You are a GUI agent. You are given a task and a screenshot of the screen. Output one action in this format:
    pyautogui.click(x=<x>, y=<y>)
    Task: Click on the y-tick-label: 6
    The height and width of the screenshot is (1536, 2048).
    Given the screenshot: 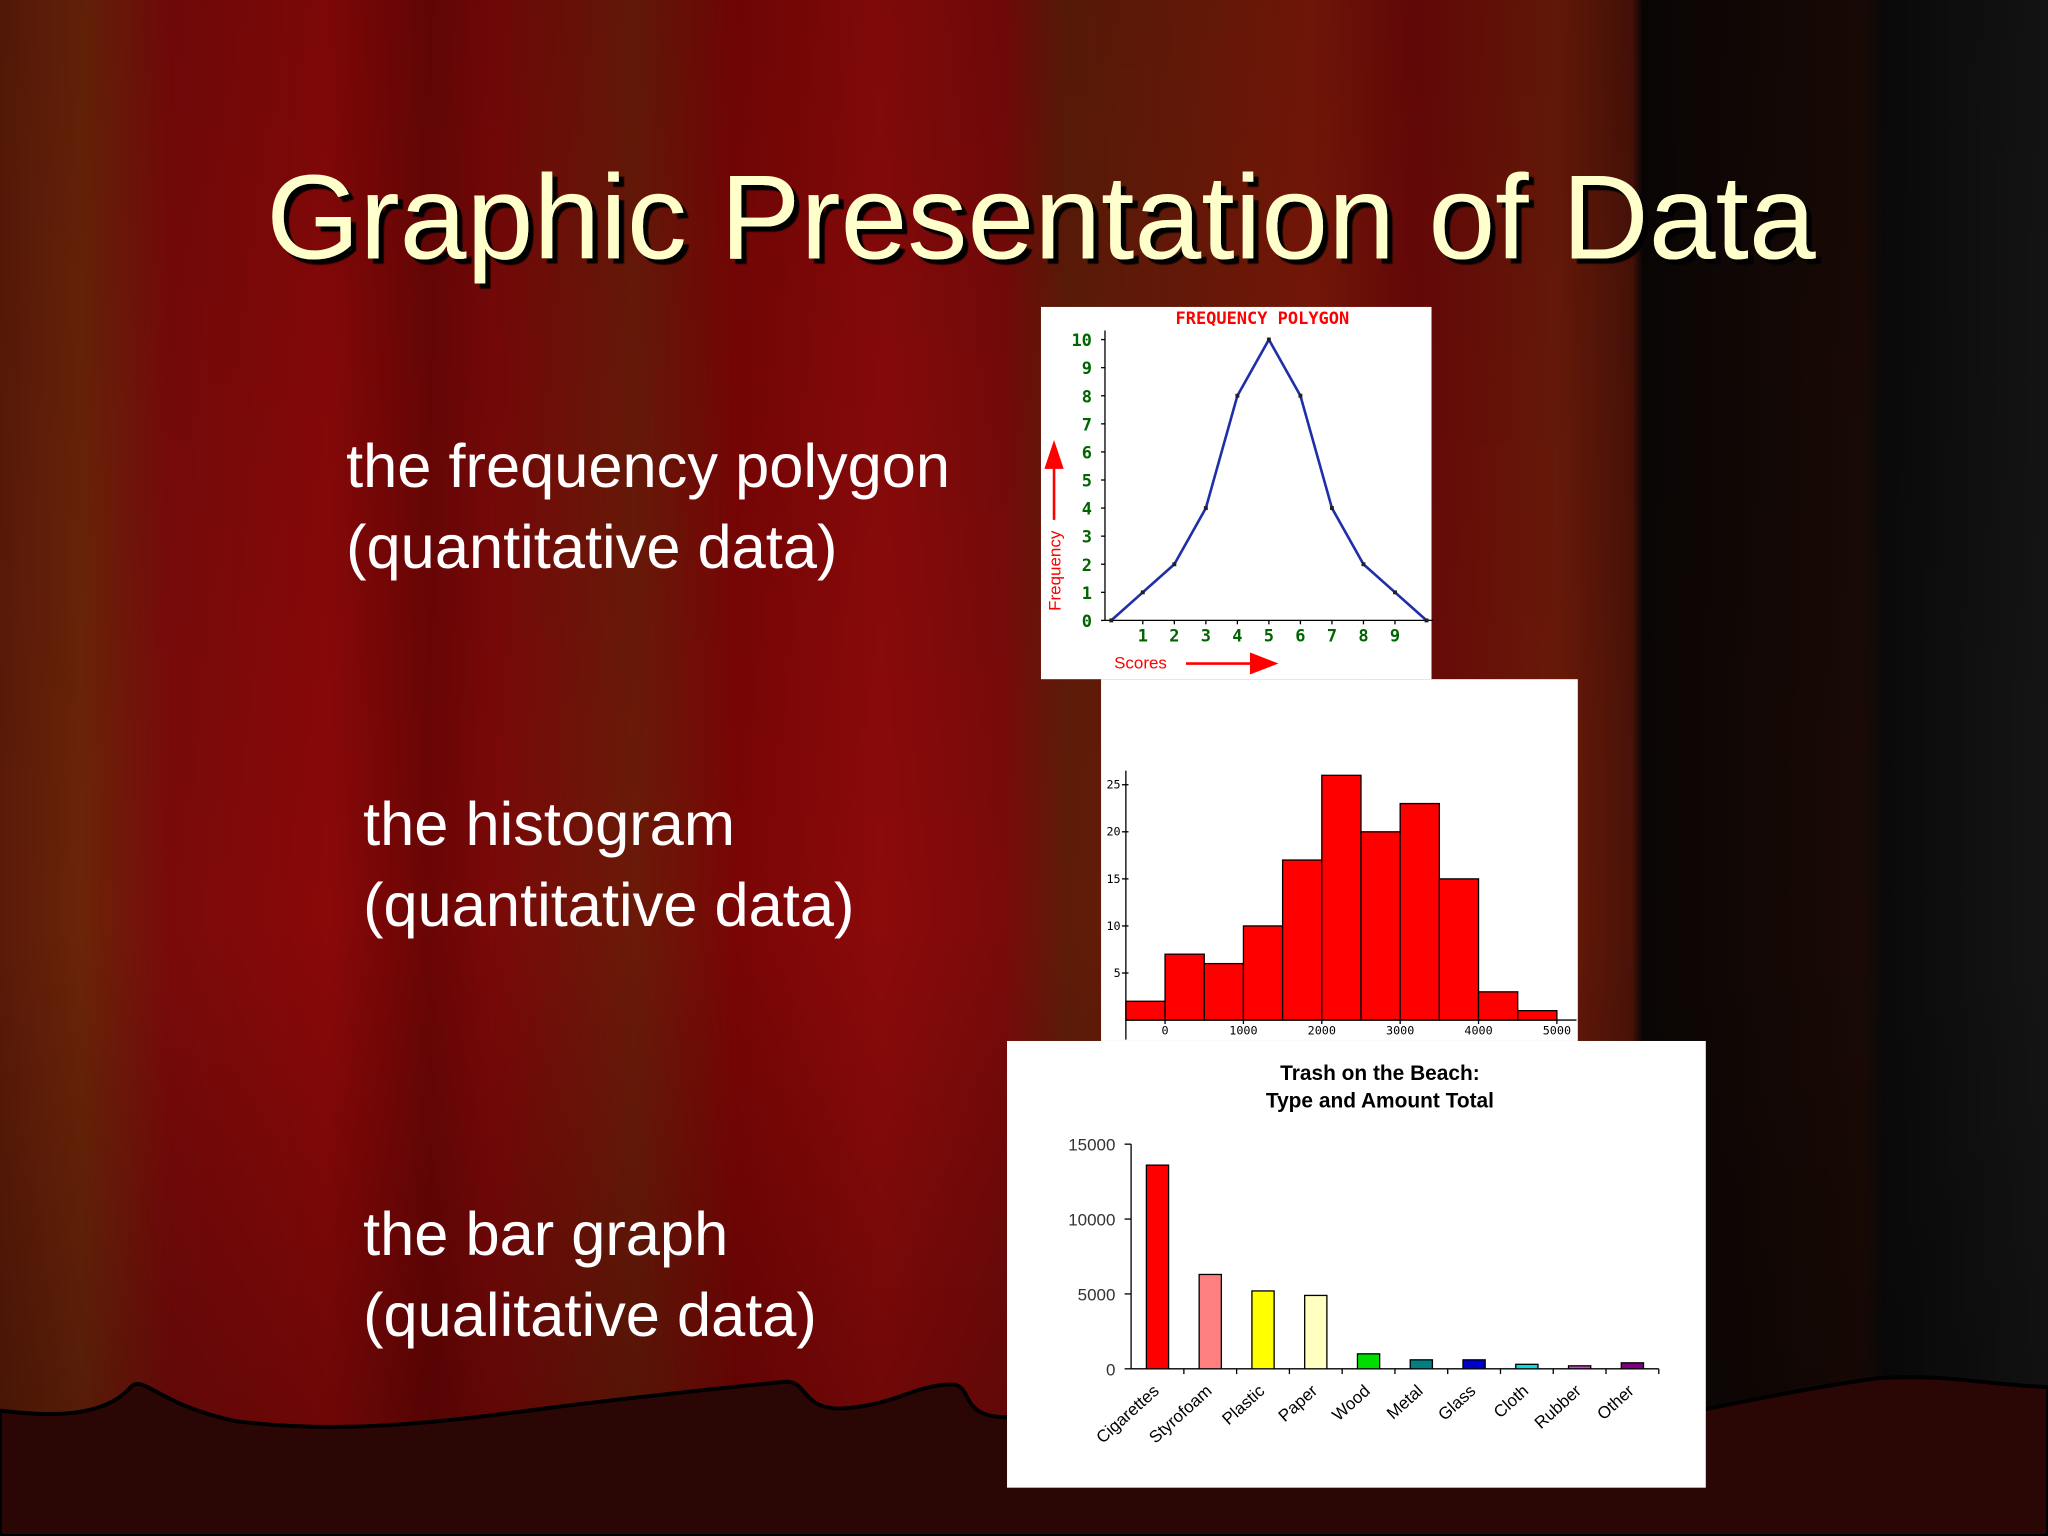 What is the action you would take?
    pyautogui.click(x=1087, y=453)
    